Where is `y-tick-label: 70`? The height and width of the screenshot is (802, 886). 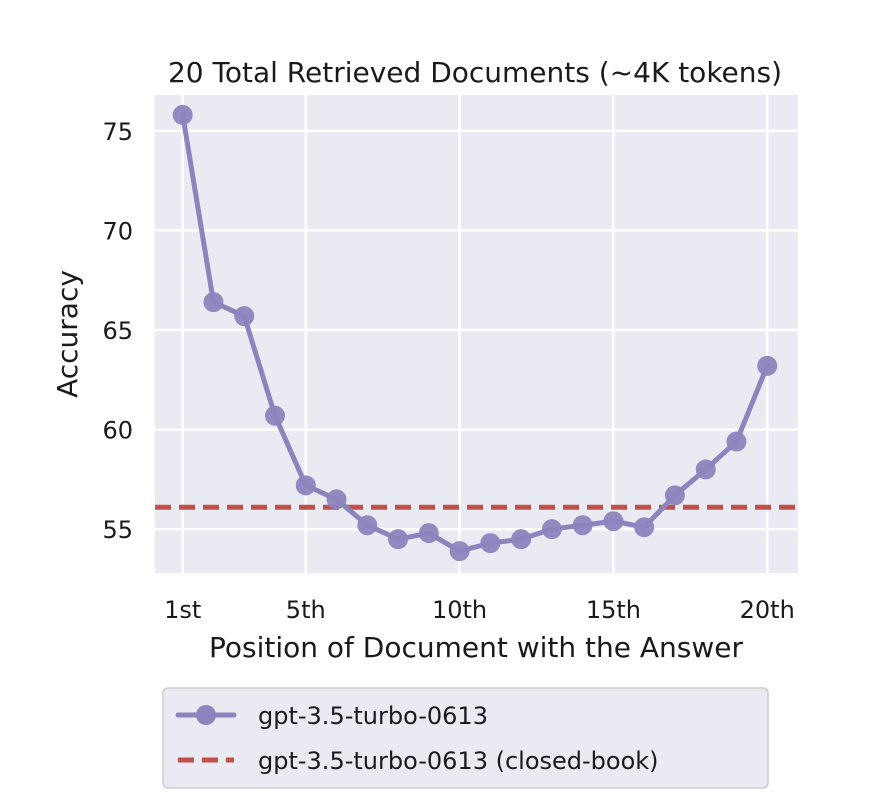 y-tick-label: 70 is located at coordinates (117, 231).